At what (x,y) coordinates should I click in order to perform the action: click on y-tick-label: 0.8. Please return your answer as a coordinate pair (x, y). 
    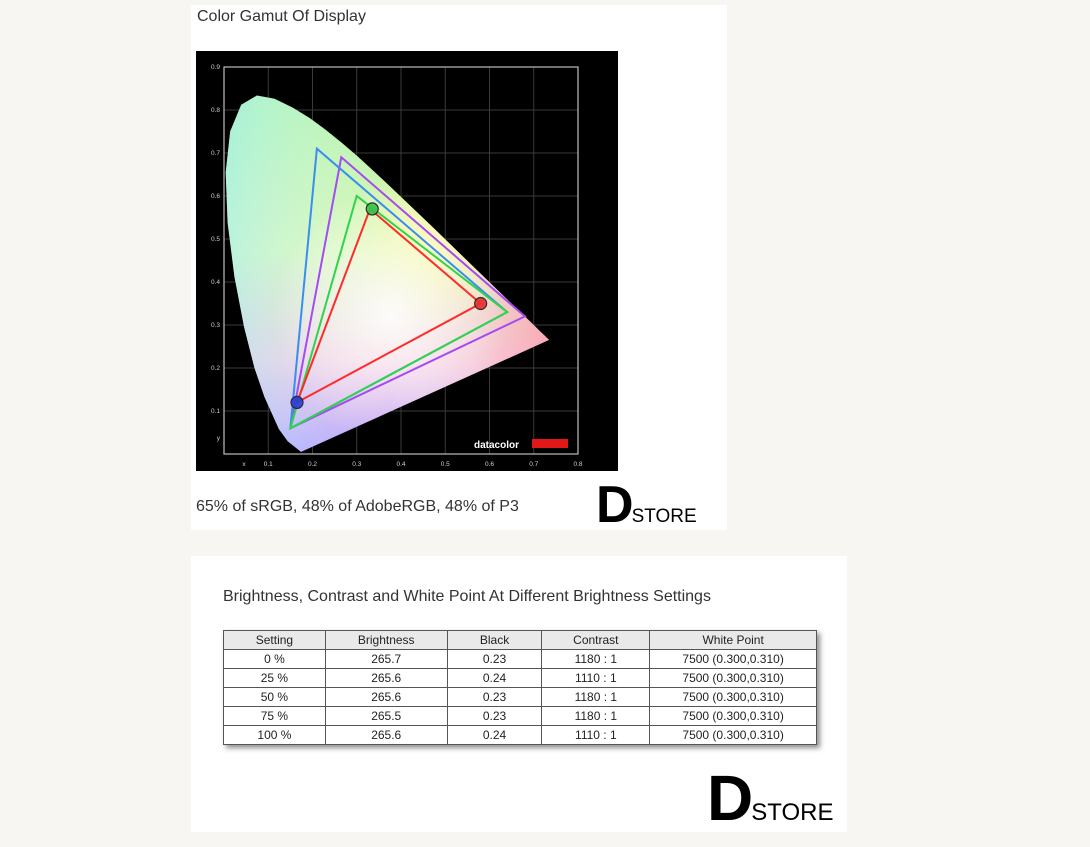
    Looking at the image, I should click on (215, 110).